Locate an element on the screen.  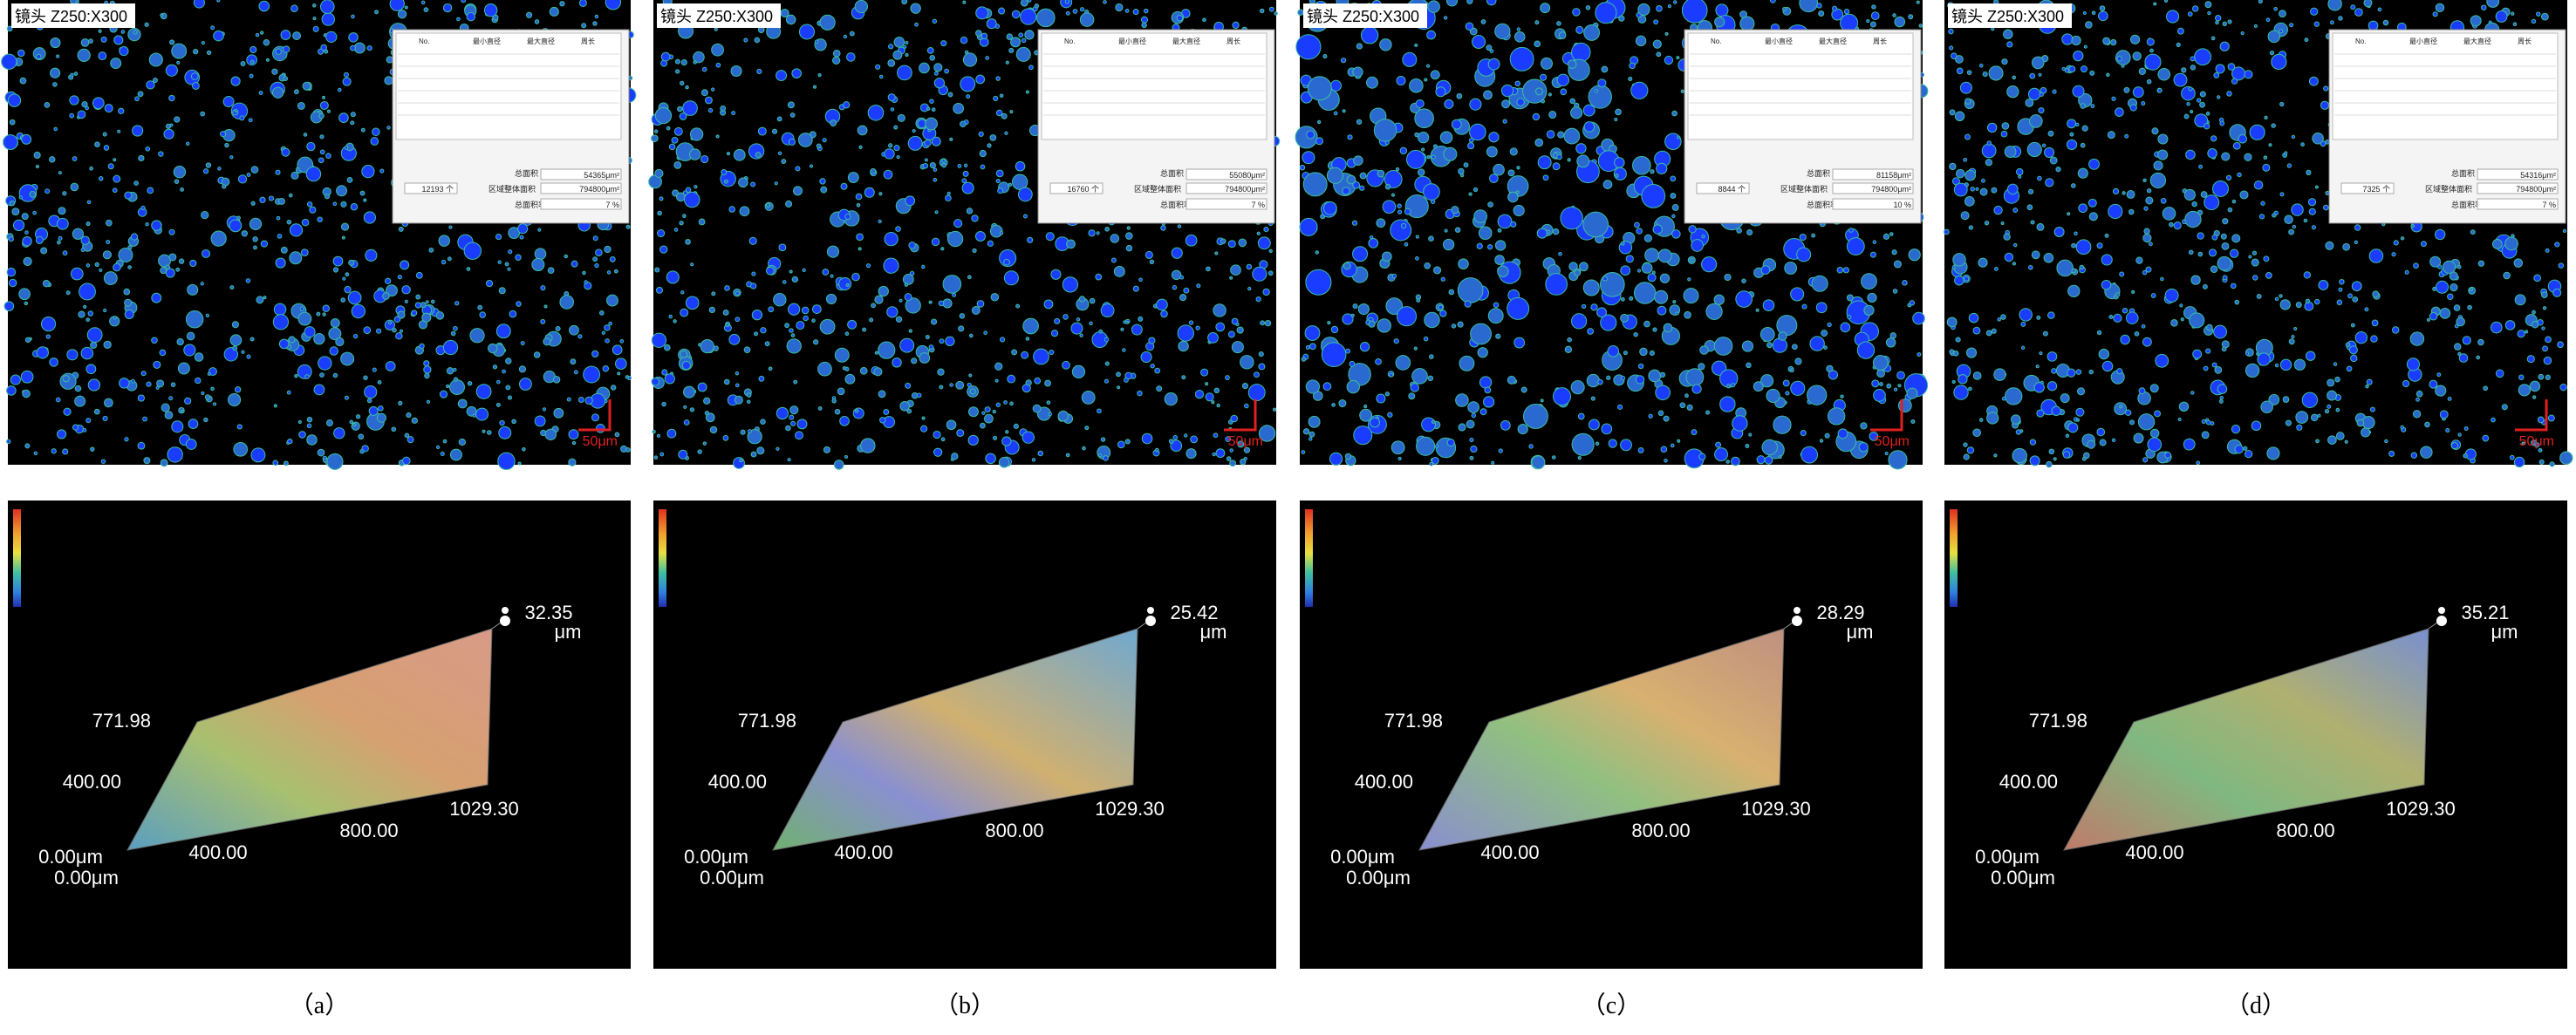
z-marker is located at coordinates (1797, 610).